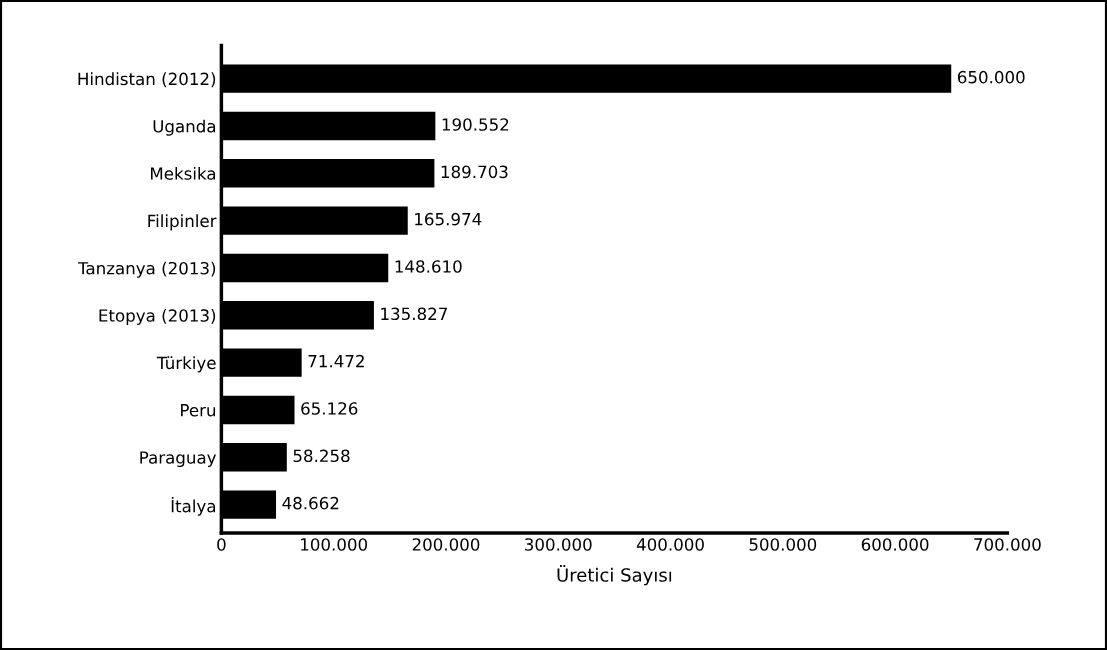 The image size is (1107, 650). Describe the element at coordinates (184, 127) in the screenshot. I see `y-tick-label: Uganda` at that location.